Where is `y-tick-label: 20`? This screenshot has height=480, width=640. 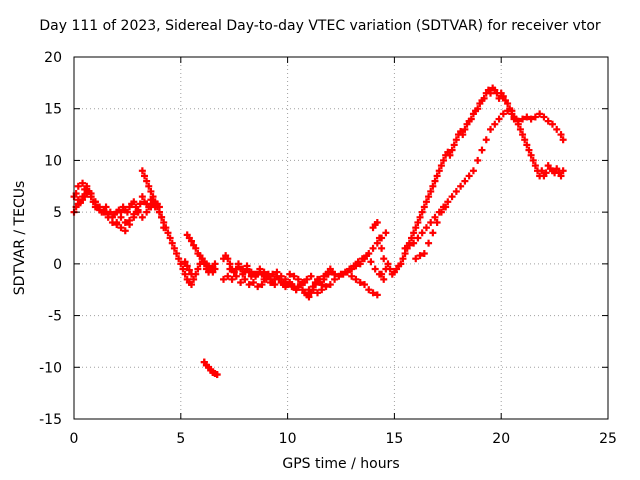 y-tick-label: 20 is located at coordinates (53, 58).